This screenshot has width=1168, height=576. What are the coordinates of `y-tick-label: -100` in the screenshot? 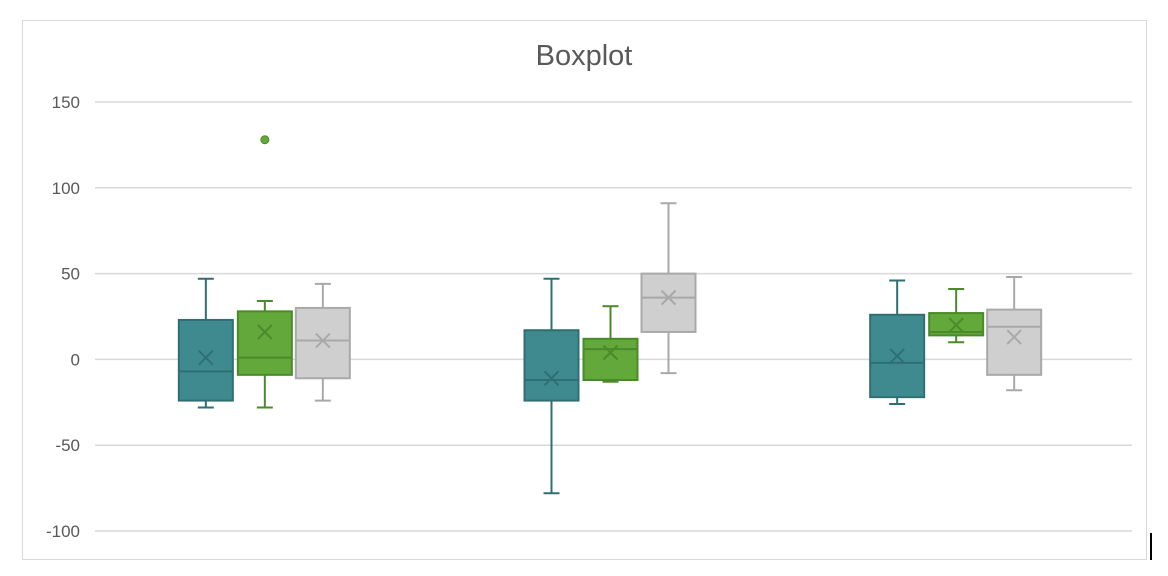 It's located at (63, 531).